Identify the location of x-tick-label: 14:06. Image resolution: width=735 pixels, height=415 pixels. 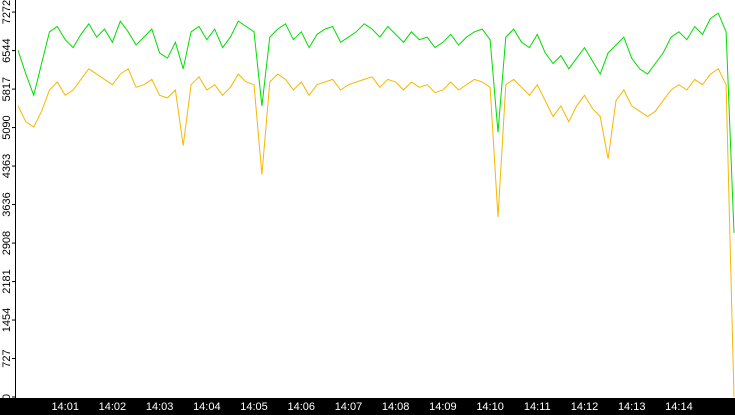
(301, 407).